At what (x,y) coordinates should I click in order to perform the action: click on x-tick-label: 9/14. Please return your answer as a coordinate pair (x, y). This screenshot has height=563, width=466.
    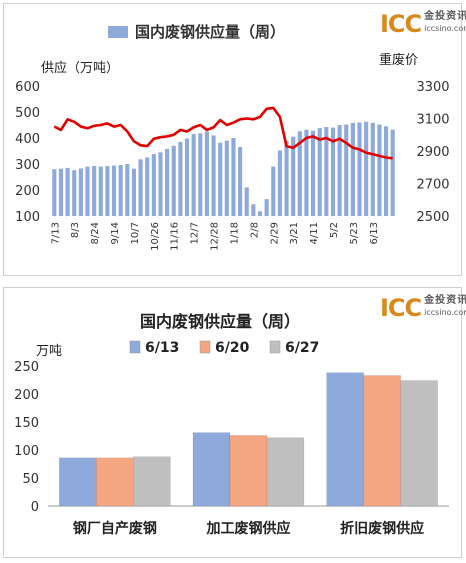
    Looking at the image, I should click on (115, 233).